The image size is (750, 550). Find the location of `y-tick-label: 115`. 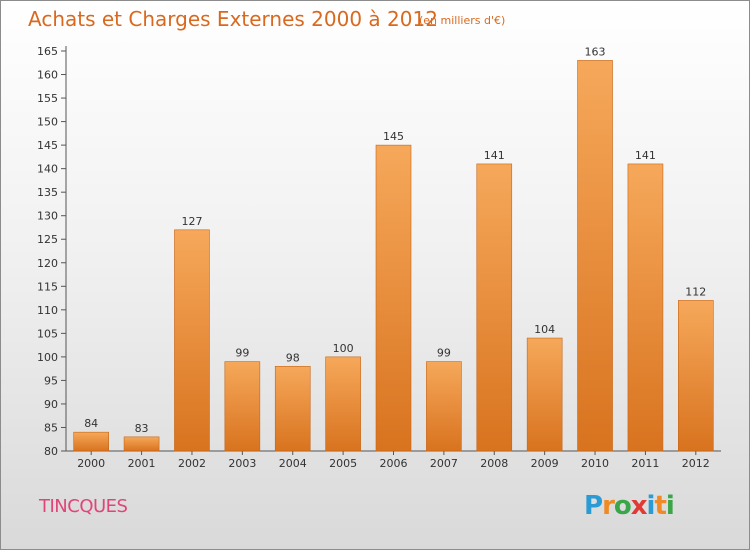

y-tick-label: 115 is located at coordinates (47, 286).